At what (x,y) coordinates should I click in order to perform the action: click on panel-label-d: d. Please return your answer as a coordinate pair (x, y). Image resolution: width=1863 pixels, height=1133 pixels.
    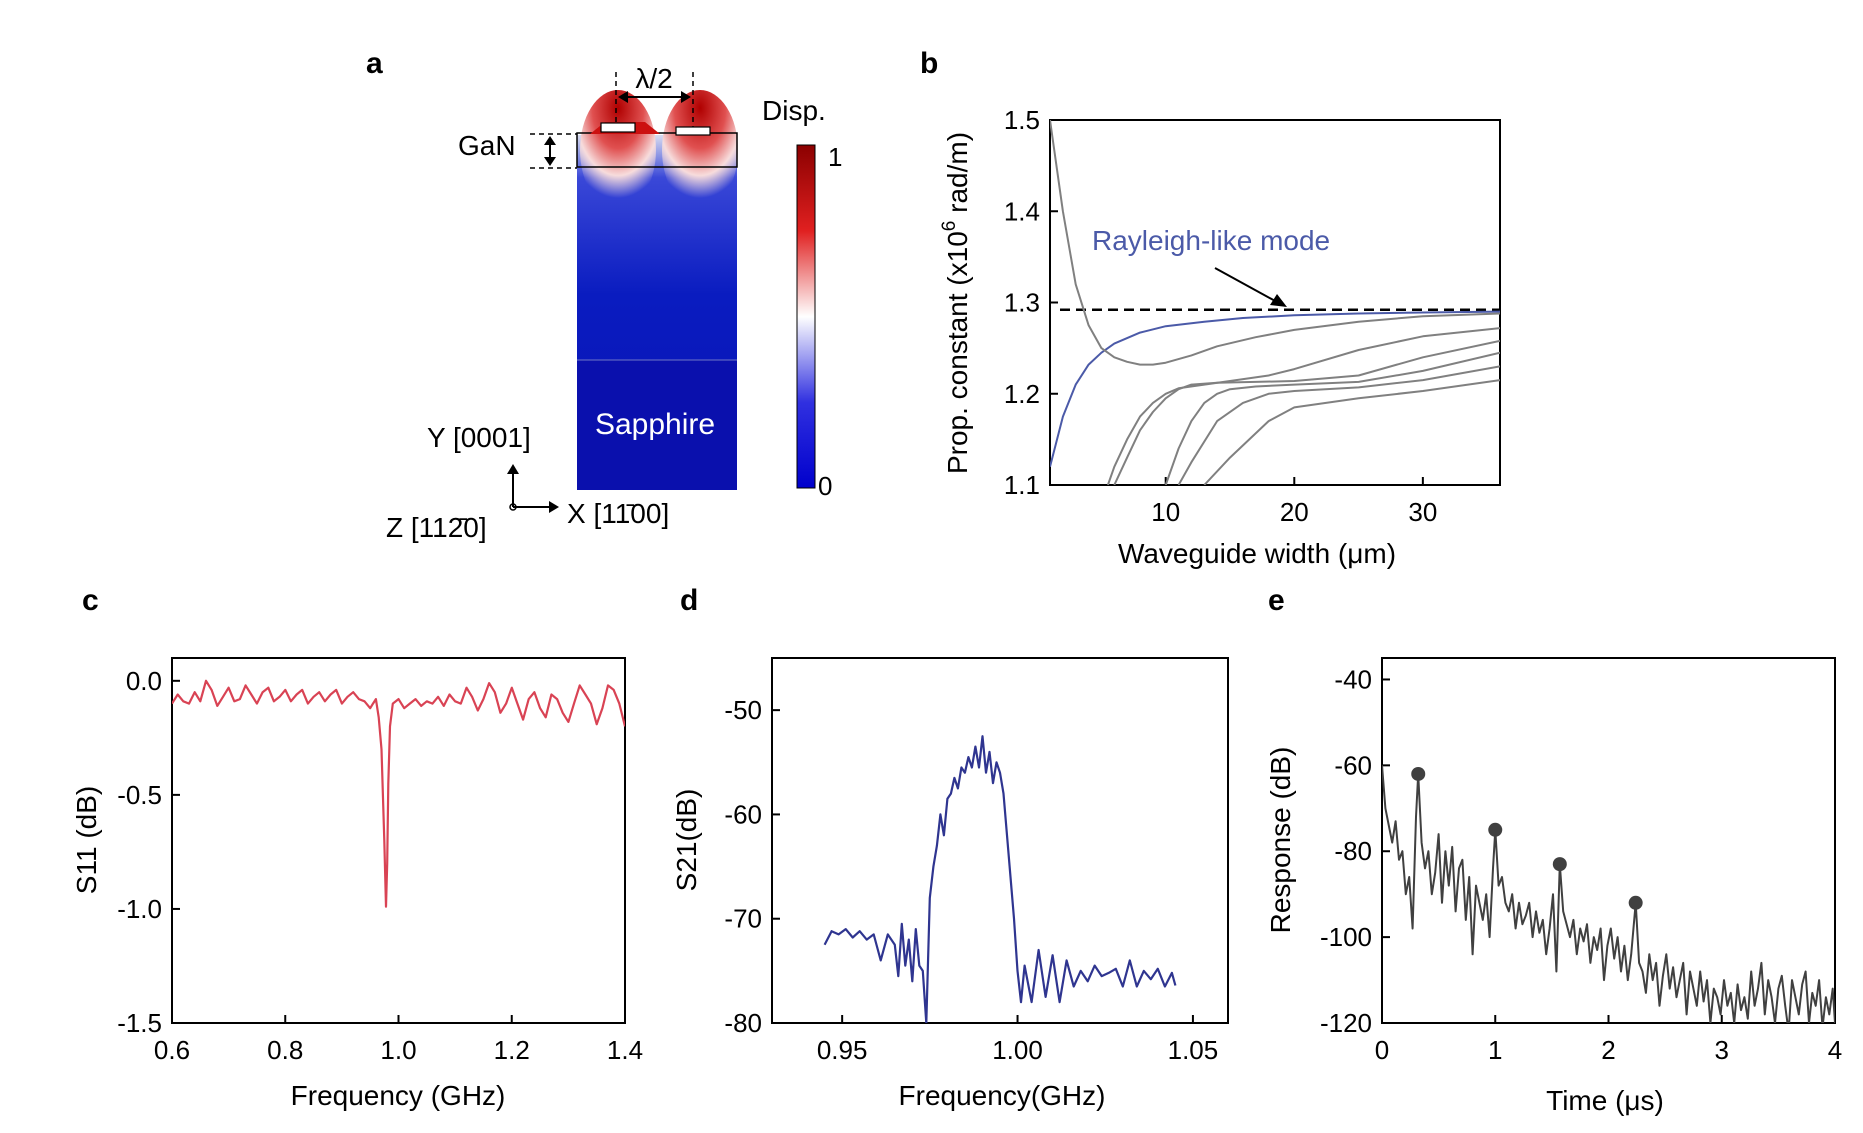
    Looking at the image, I should click on (689, 600).